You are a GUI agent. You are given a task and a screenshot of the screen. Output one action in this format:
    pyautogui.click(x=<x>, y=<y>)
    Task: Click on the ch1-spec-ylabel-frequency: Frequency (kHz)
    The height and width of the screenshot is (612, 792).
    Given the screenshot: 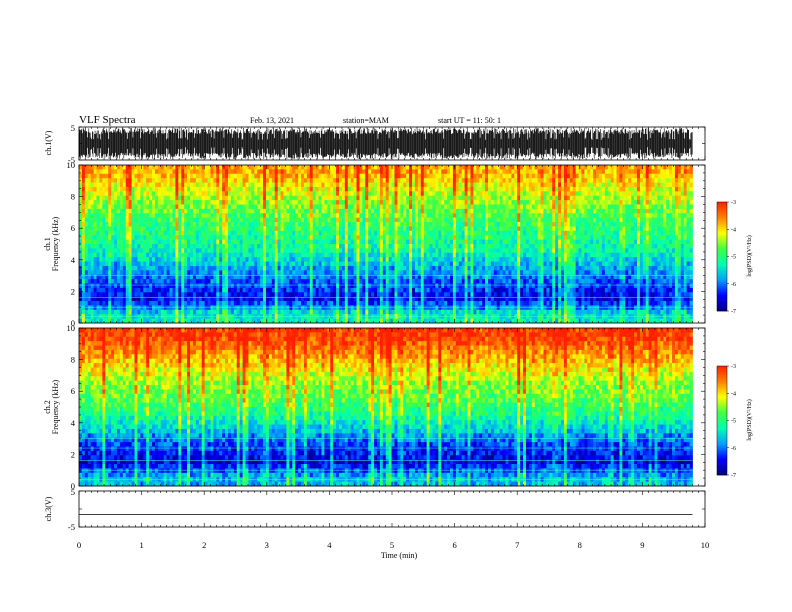 What is the action you would take?
    pyautogui.click(x=55, y=243)
    